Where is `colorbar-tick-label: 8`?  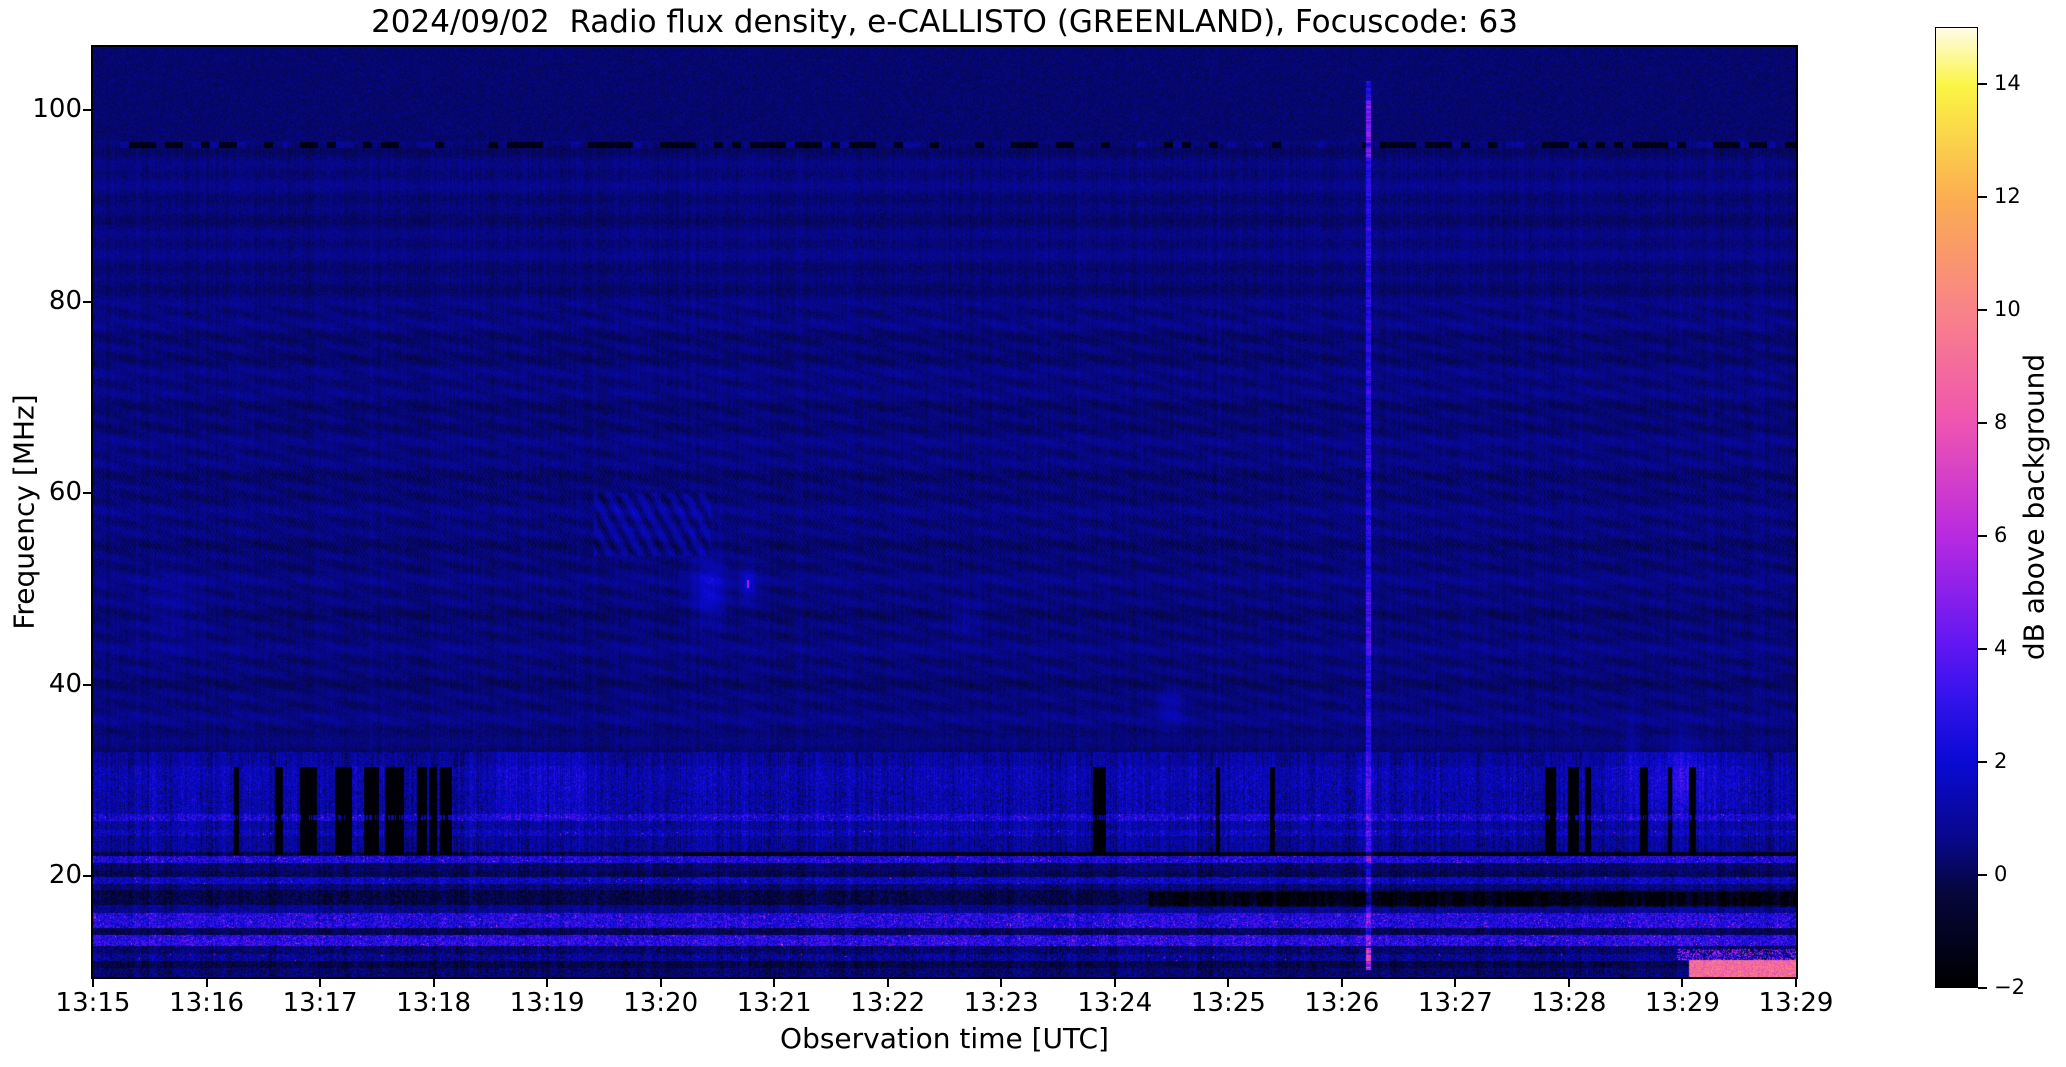 colorbar-tick-label: 8 is located at coordinates (2001, 421).